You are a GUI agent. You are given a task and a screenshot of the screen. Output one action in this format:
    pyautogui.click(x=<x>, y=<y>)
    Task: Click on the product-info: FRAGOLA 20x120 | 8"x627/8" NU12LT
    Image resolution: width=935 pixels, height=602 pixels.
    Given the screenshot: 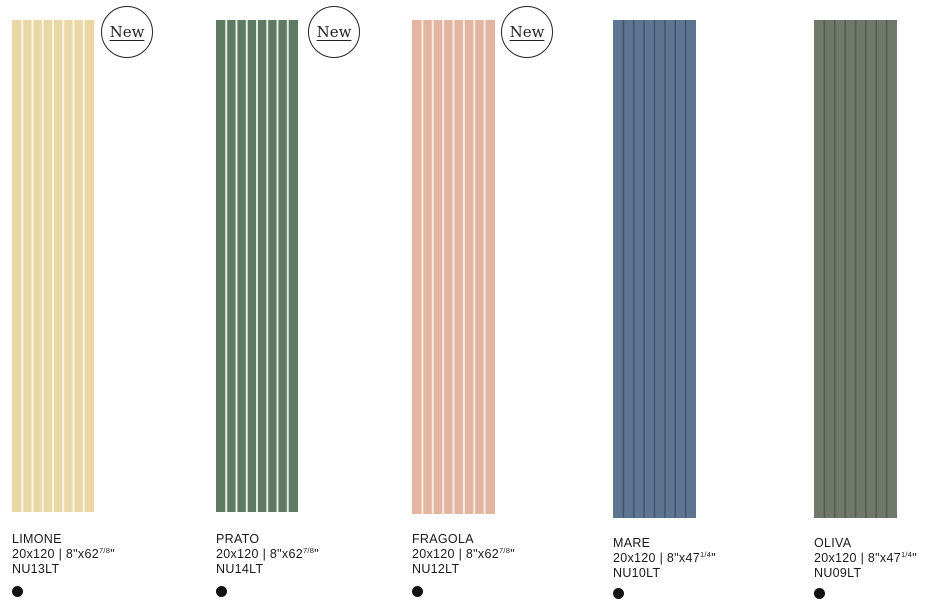 What is the action you would take?
    pyautogui.click(x=463, y=554)
    